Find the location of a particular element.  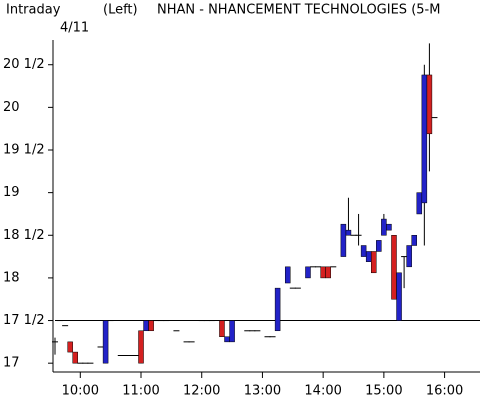

x-tick-label: 13:00 is located at coordinates (262, 391).